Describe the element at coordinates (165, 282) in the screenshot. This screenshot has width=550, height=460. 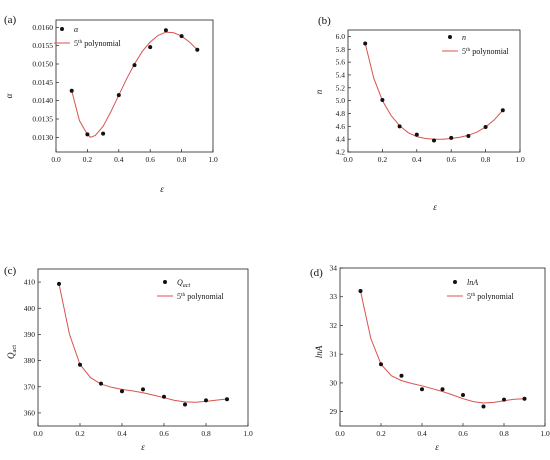
I see `legend-marker-points` at that location.